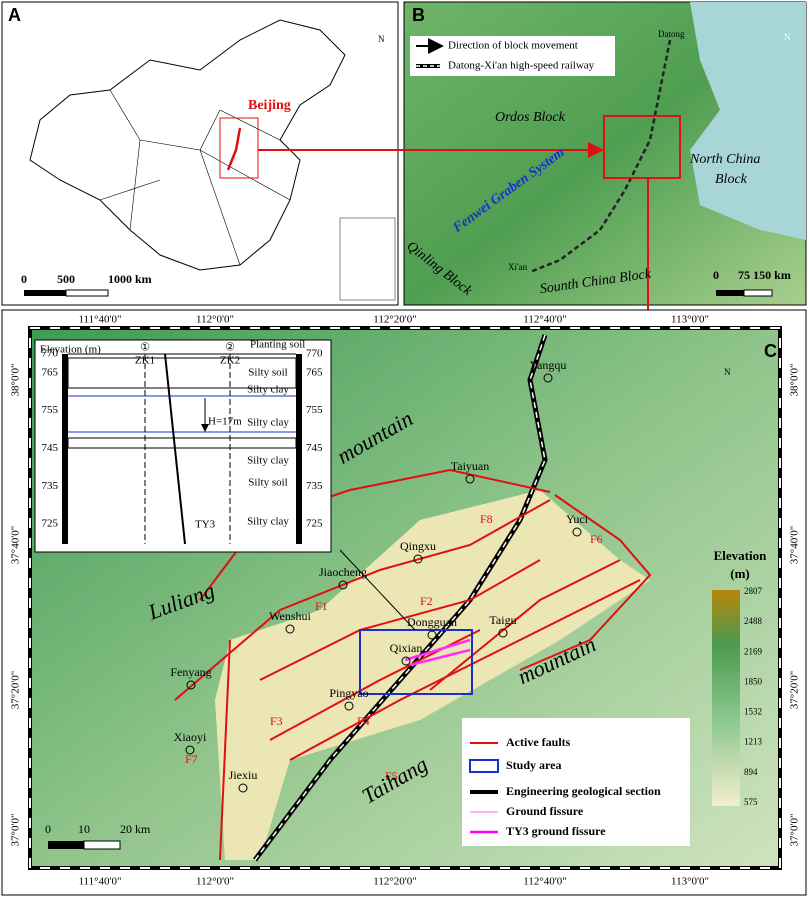 The width and height of the screenshot is (809, 897). I want to click on borehole-num: ①, so click(145, 348).